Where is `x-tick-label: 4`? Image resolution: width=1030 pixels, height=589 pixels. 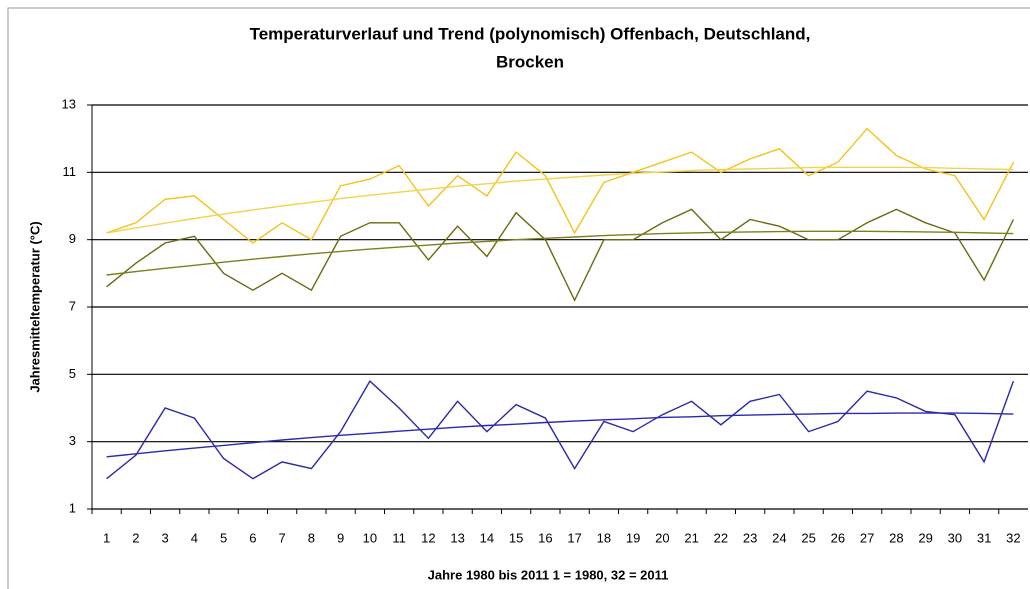
x-tick-label: 4 is located at coordinates (194, 537).